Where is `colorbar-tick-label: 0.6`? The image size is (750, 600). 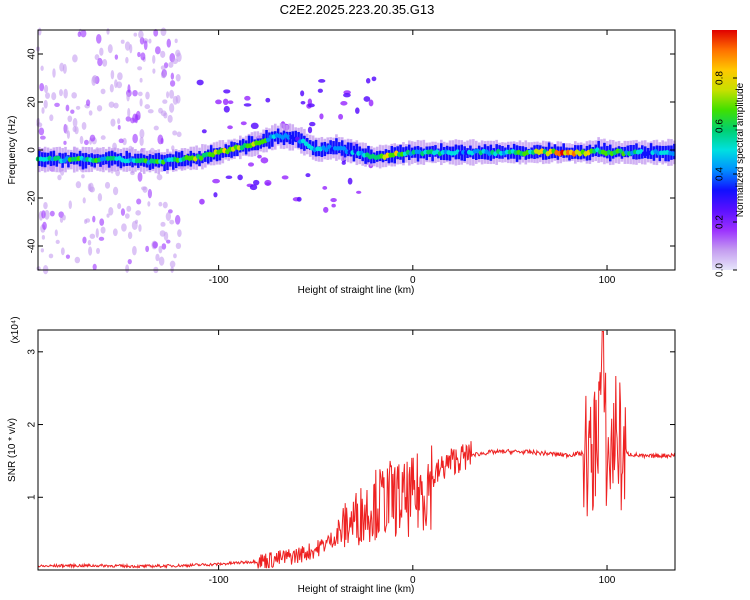
colorbar-tick-label: 0.6 is located at coordinates (720, 126).